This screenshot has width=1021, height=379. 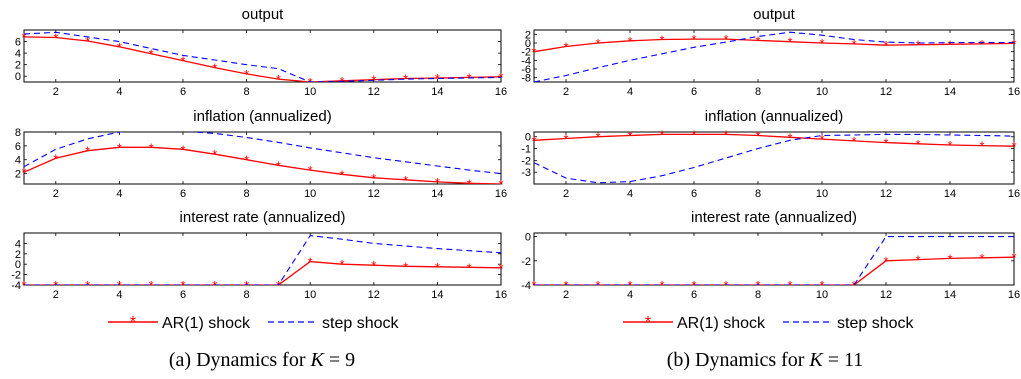 What do you see at coordinates (526, 61) in the screenshot?
I see `y-tick-label: -4` at bounding box center [526, 61].